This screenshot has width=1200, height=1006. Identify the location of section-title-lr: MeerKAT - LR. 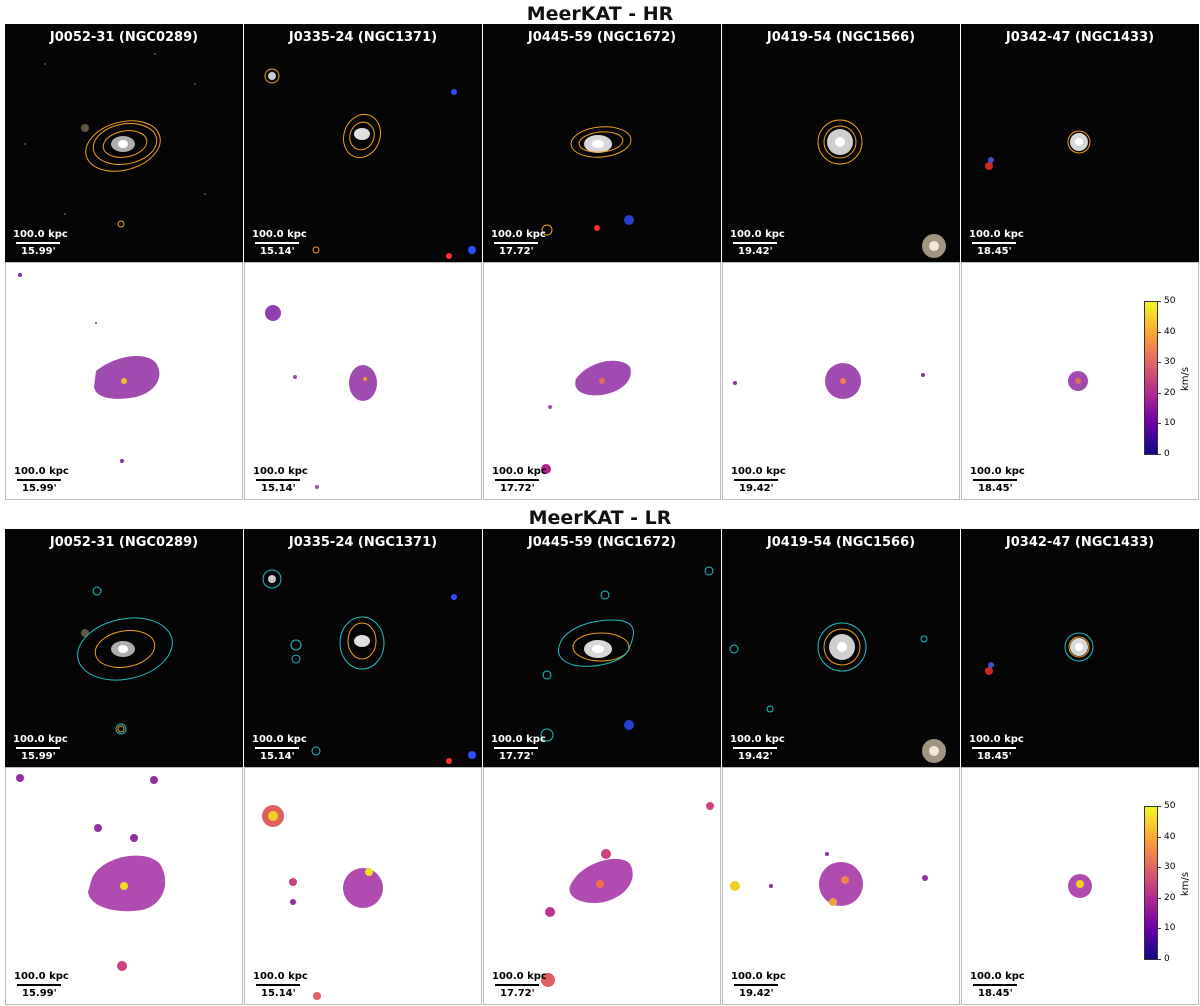
(600, 518).